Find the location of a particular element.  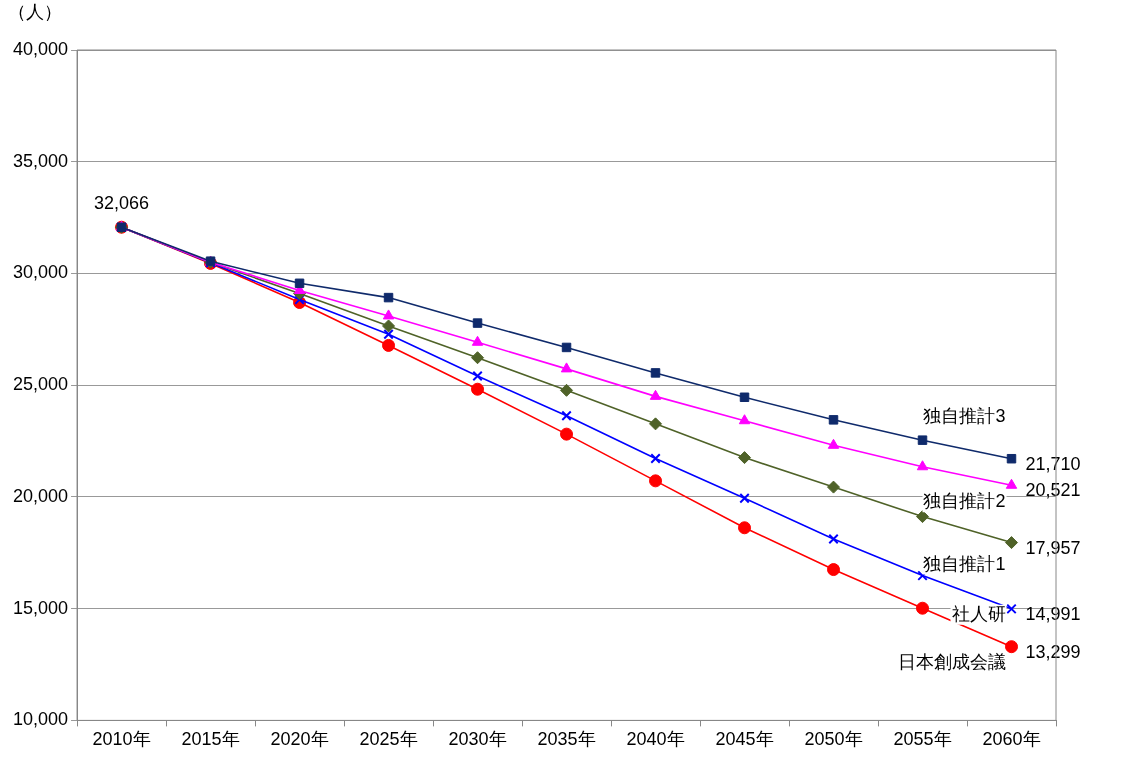

y-tick-label: 10,000 is located at coordinates (40, 719).